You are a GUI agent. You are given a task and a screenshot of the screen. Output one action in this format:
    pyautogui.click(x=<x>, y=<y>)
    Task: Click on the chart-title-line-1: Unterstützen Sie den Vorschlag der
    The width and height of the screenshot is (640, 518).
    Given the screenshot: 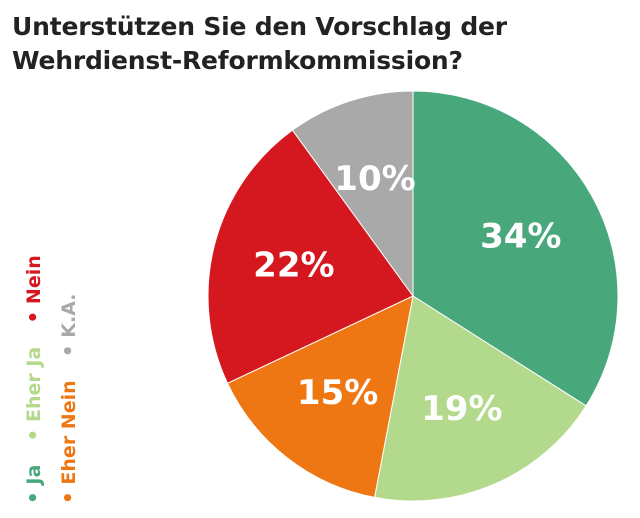 What is the action you would take?
    pyautogui.click(x=259, y=26)
    